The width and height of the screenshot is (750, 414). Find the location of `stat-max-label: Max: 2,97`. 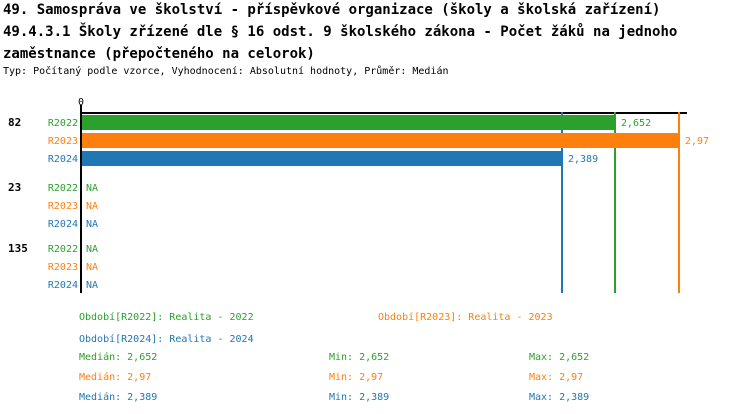

stat-max-label: Max: 2,97 is located at coordinates (556, 377).